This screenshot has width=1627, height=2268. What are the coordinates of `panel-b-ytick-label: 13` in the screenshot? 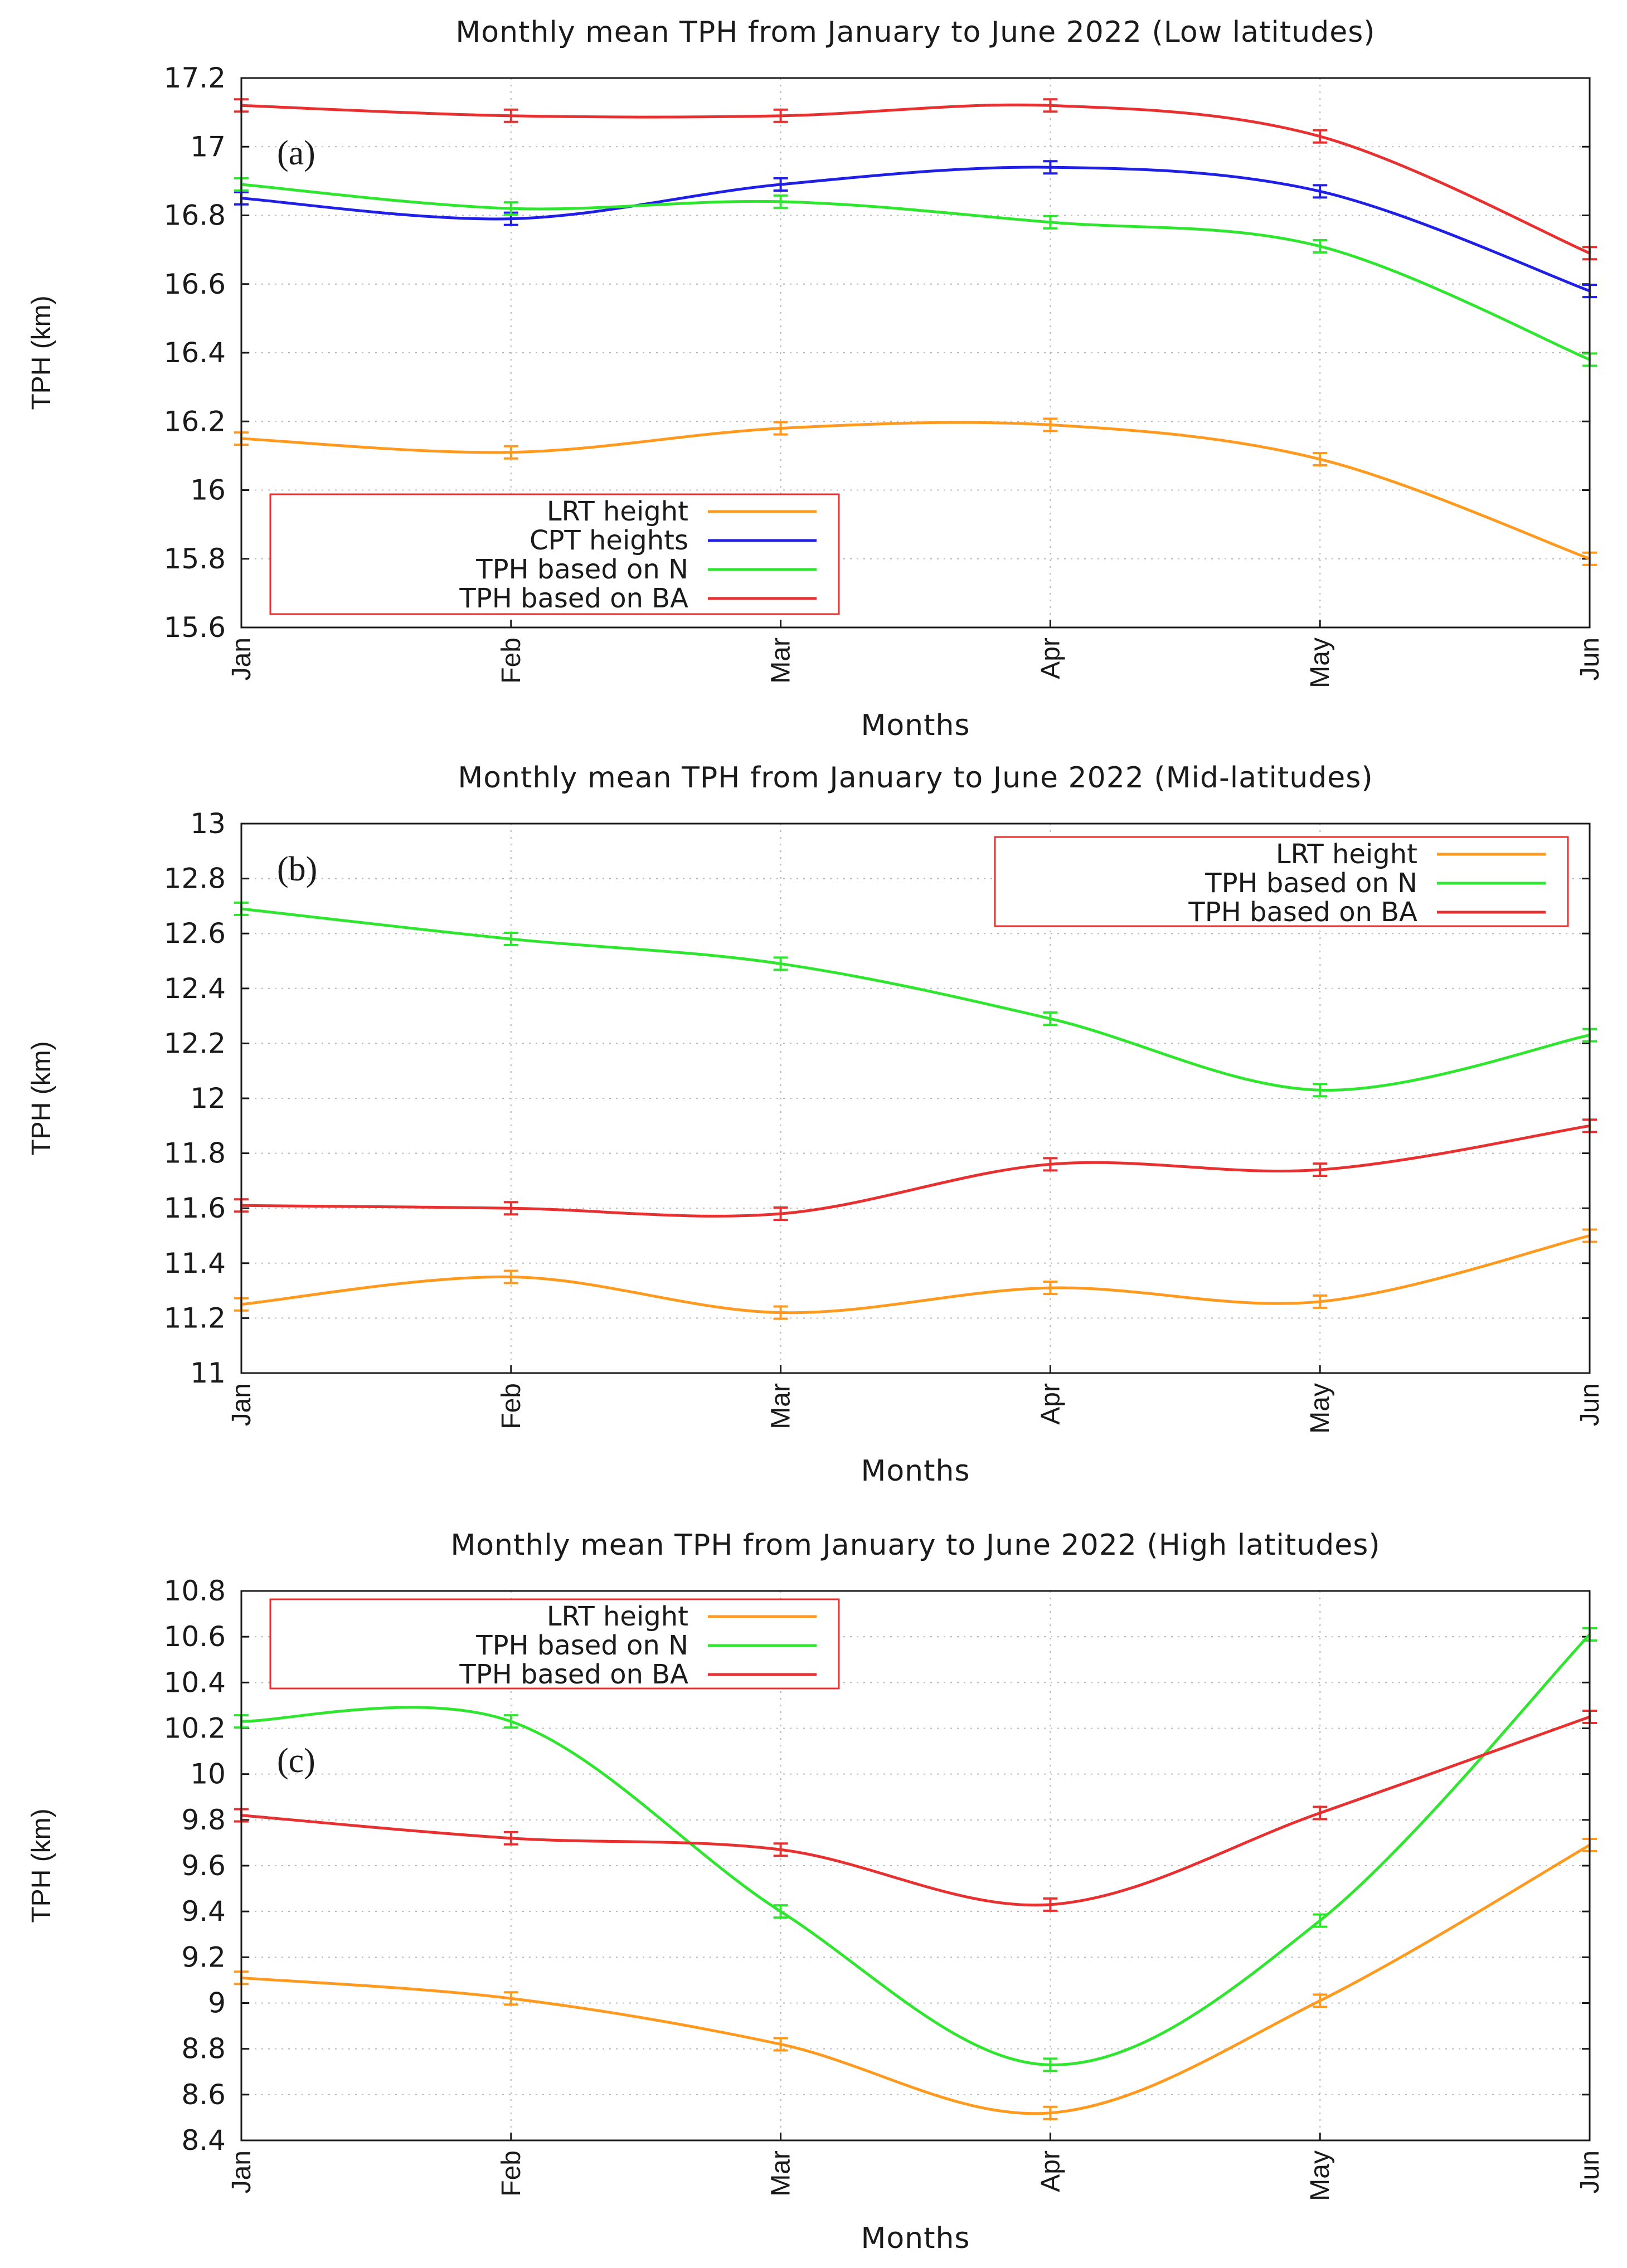 It's located at (208, 823).